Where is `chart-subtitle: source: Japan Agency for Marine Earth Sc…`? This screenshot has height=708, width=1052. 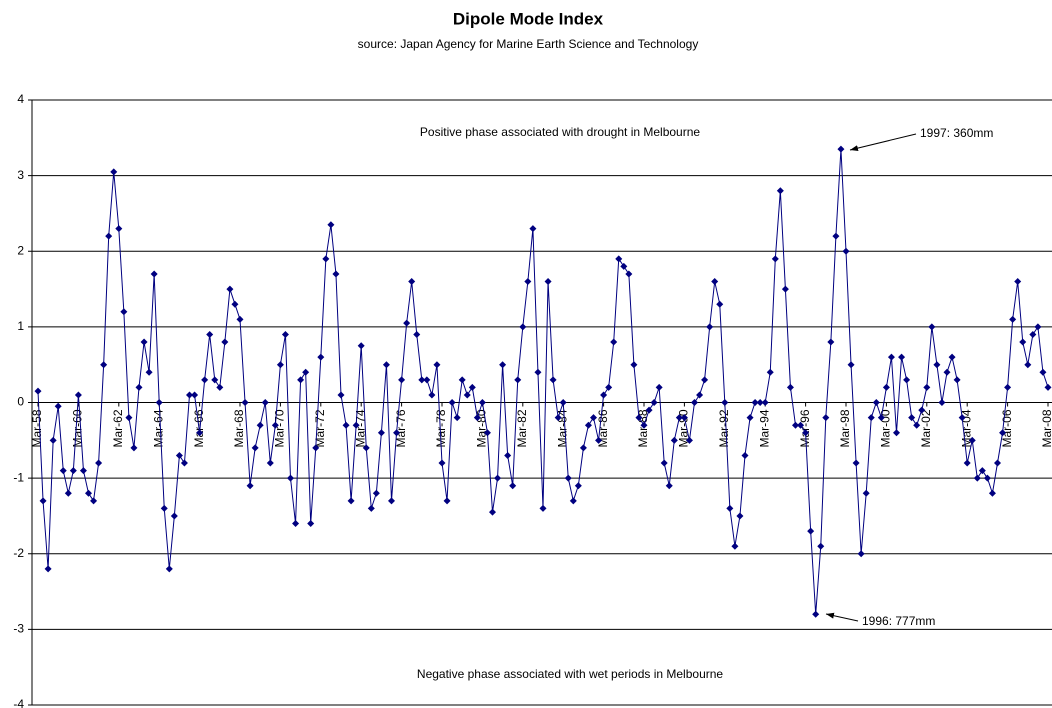
chart-subtitle: source: Japan Agency for Marine Earth Sc… is located at coordinates (528, 44).